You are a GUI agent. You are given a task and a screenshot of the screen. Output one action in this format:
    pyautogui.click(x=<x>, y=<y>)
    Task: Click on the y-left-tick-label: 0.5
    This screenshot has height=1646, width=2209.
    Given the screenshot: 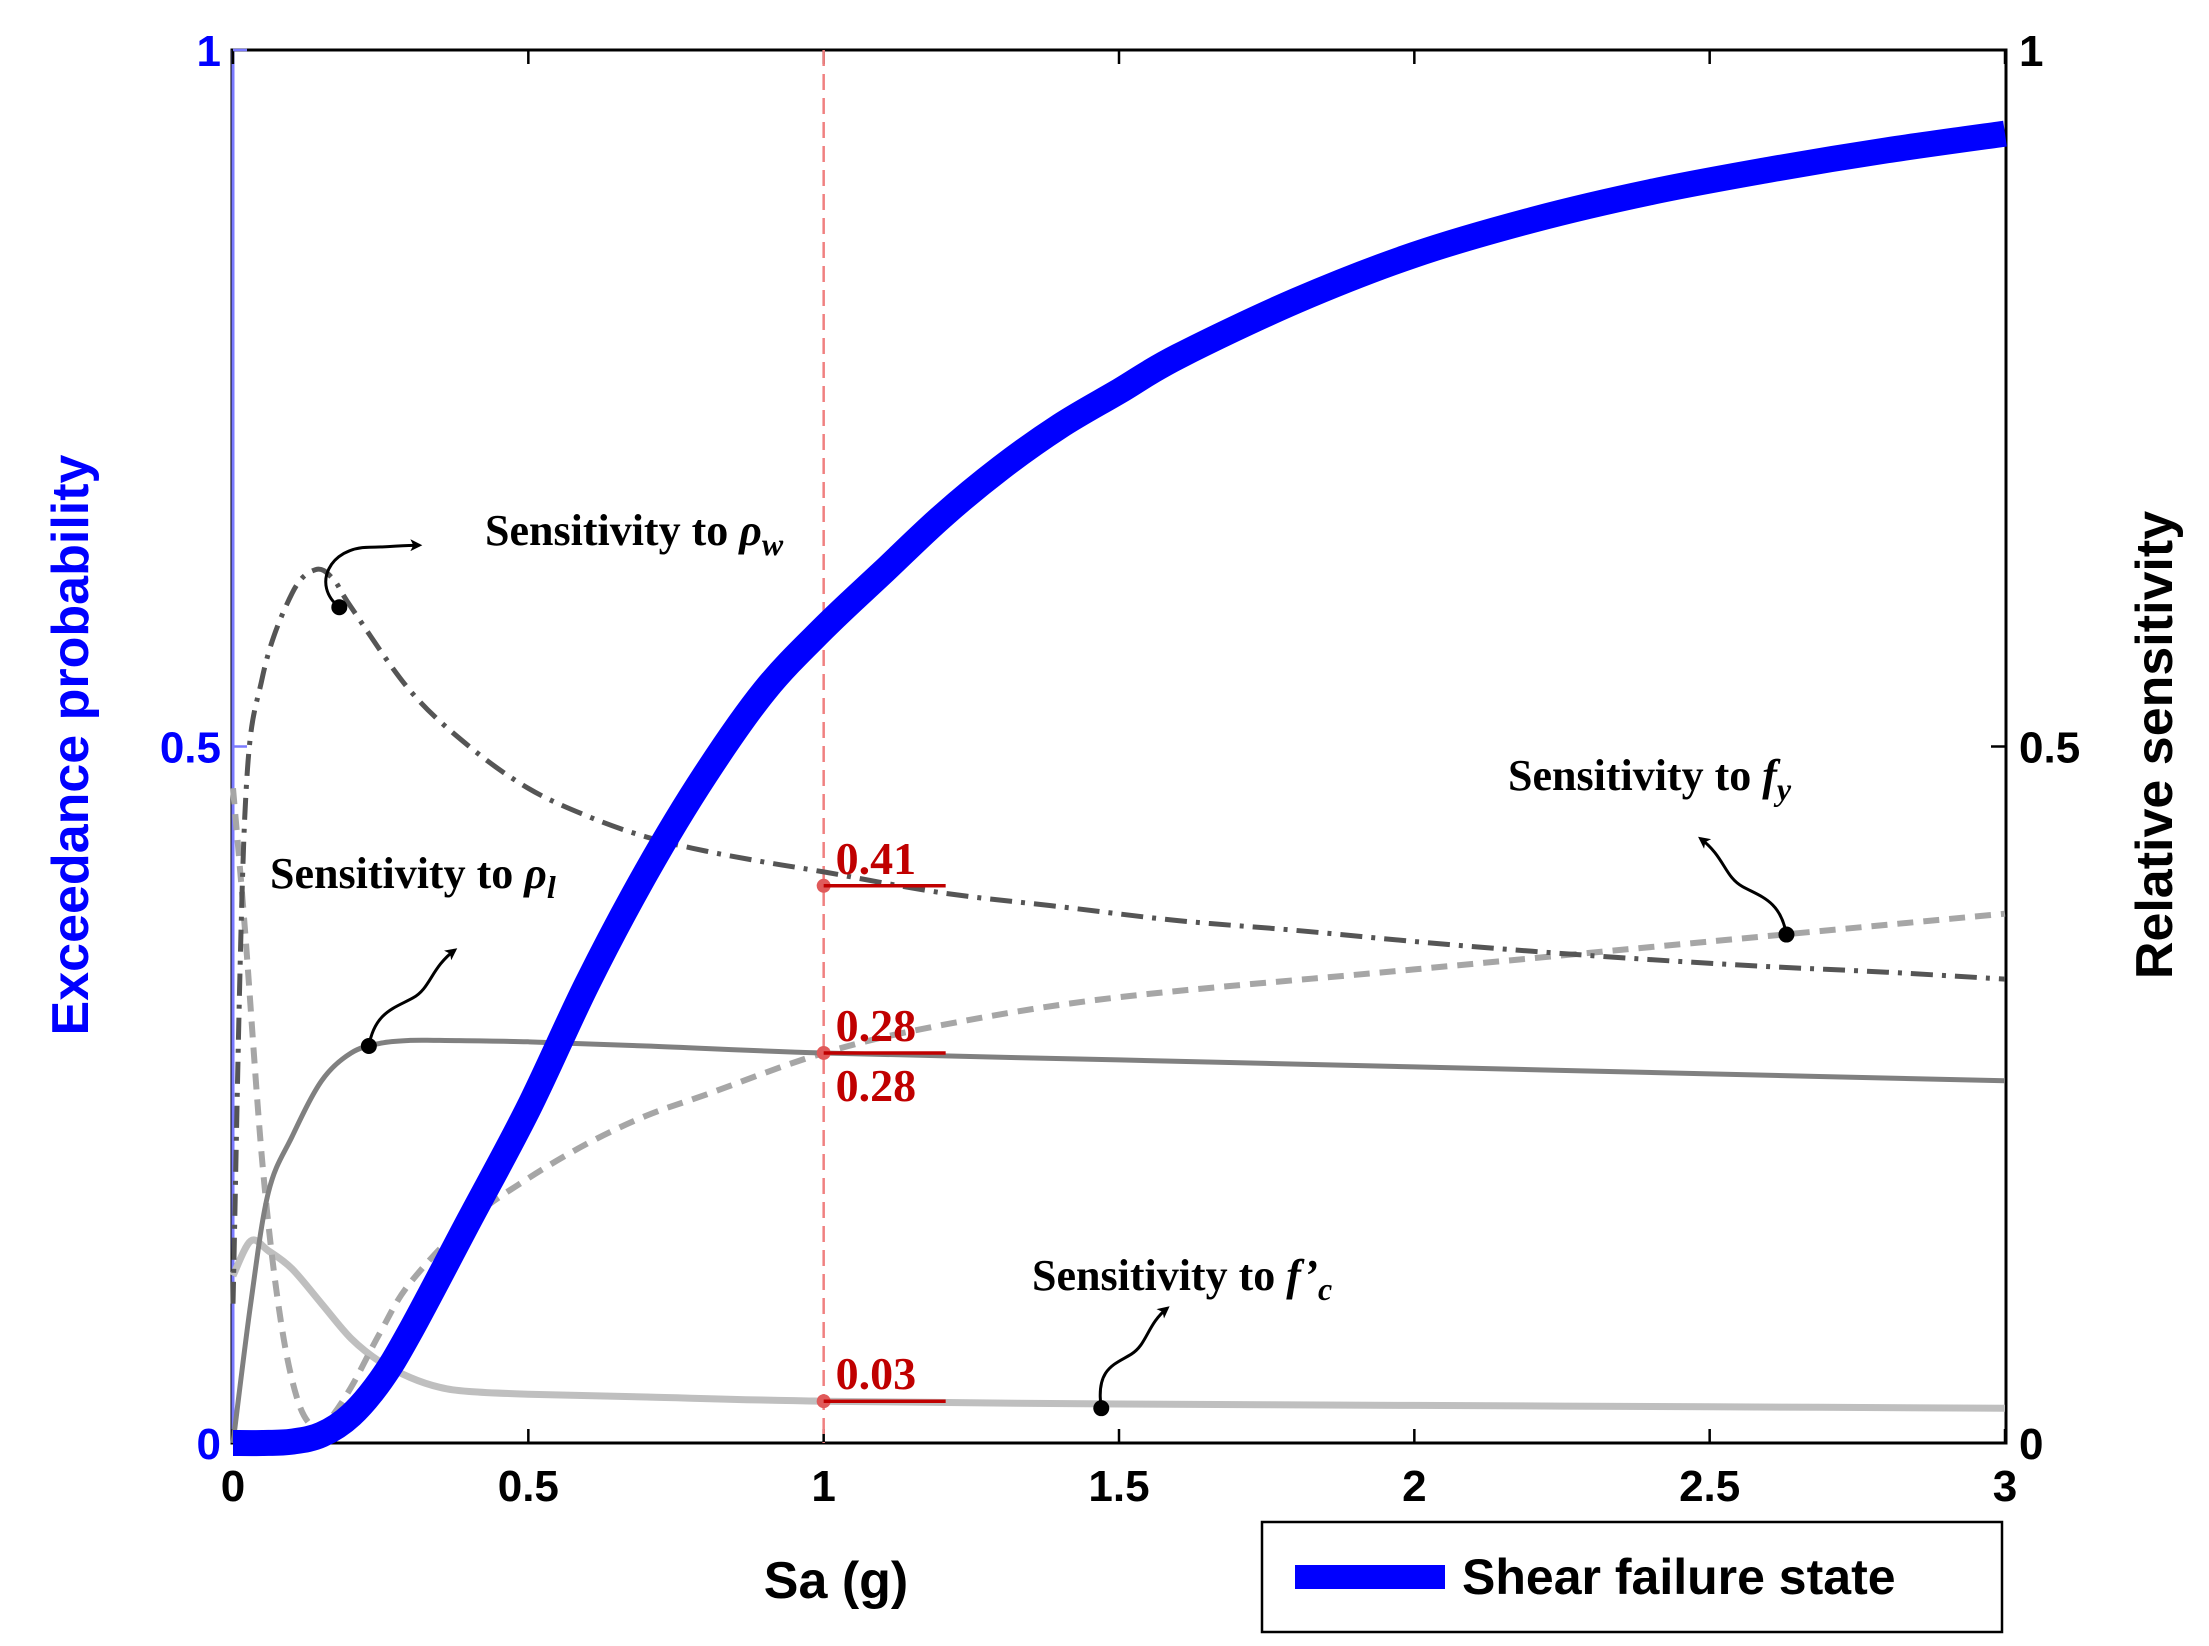 What is the action you would take?
    pyautogui.click(x=190, y=748)
    